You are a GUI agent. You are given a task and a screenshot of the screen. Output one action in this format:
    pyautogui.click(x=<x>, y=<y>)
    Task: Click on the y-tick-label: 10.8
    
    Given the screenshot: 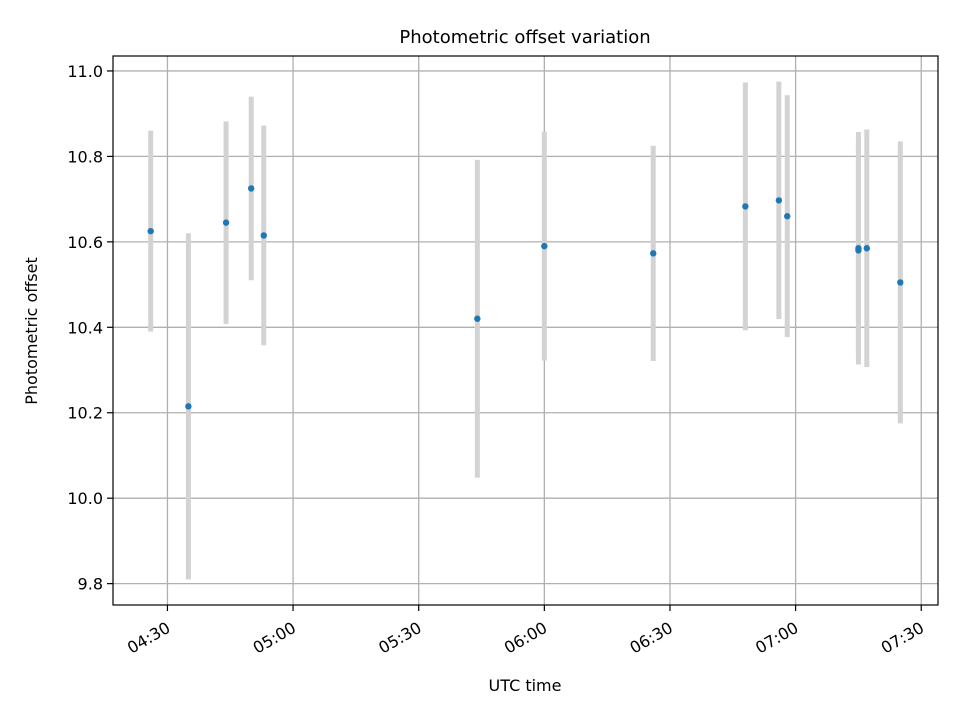 What is the action you would take?
    pyautogui.click(x=85, y=156)
    